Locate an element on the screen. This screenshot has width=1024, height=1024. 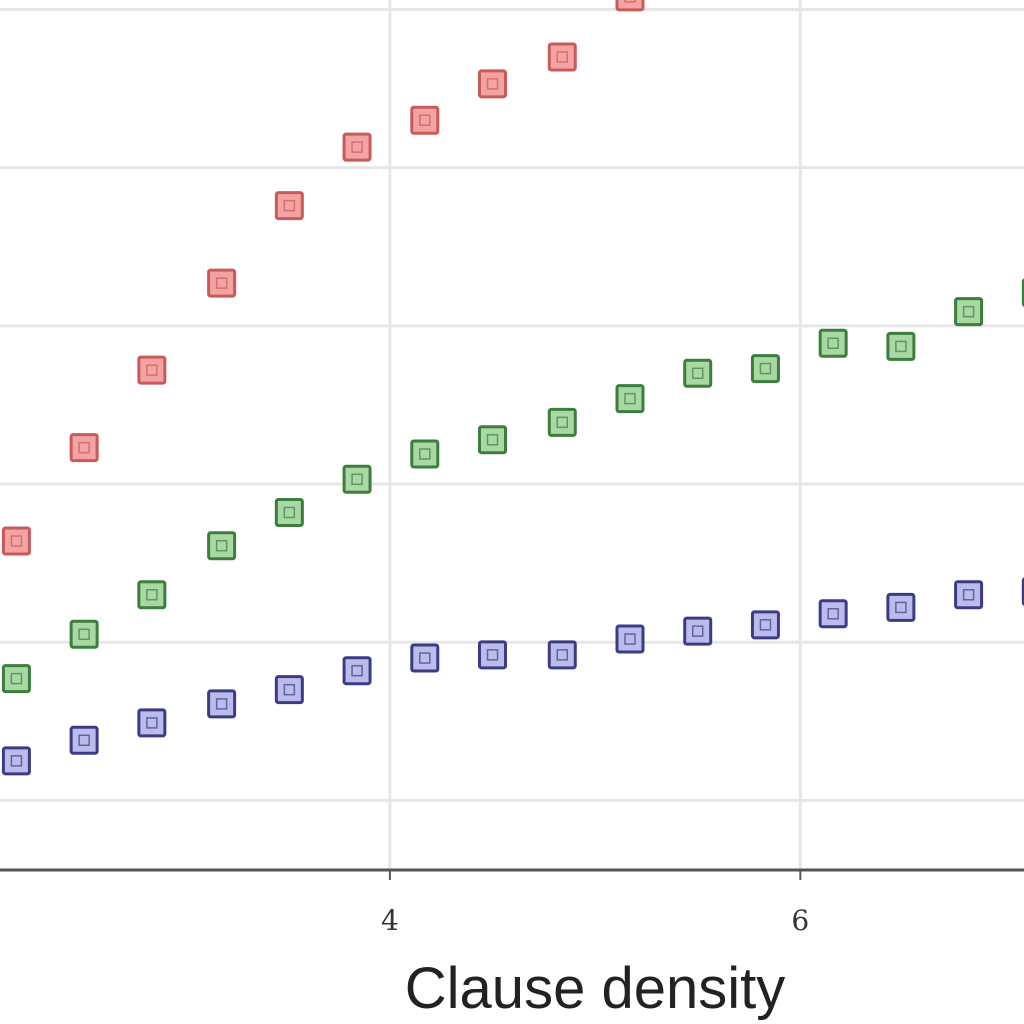
x-tick-label: 4 is located at coordinates (390, 920).